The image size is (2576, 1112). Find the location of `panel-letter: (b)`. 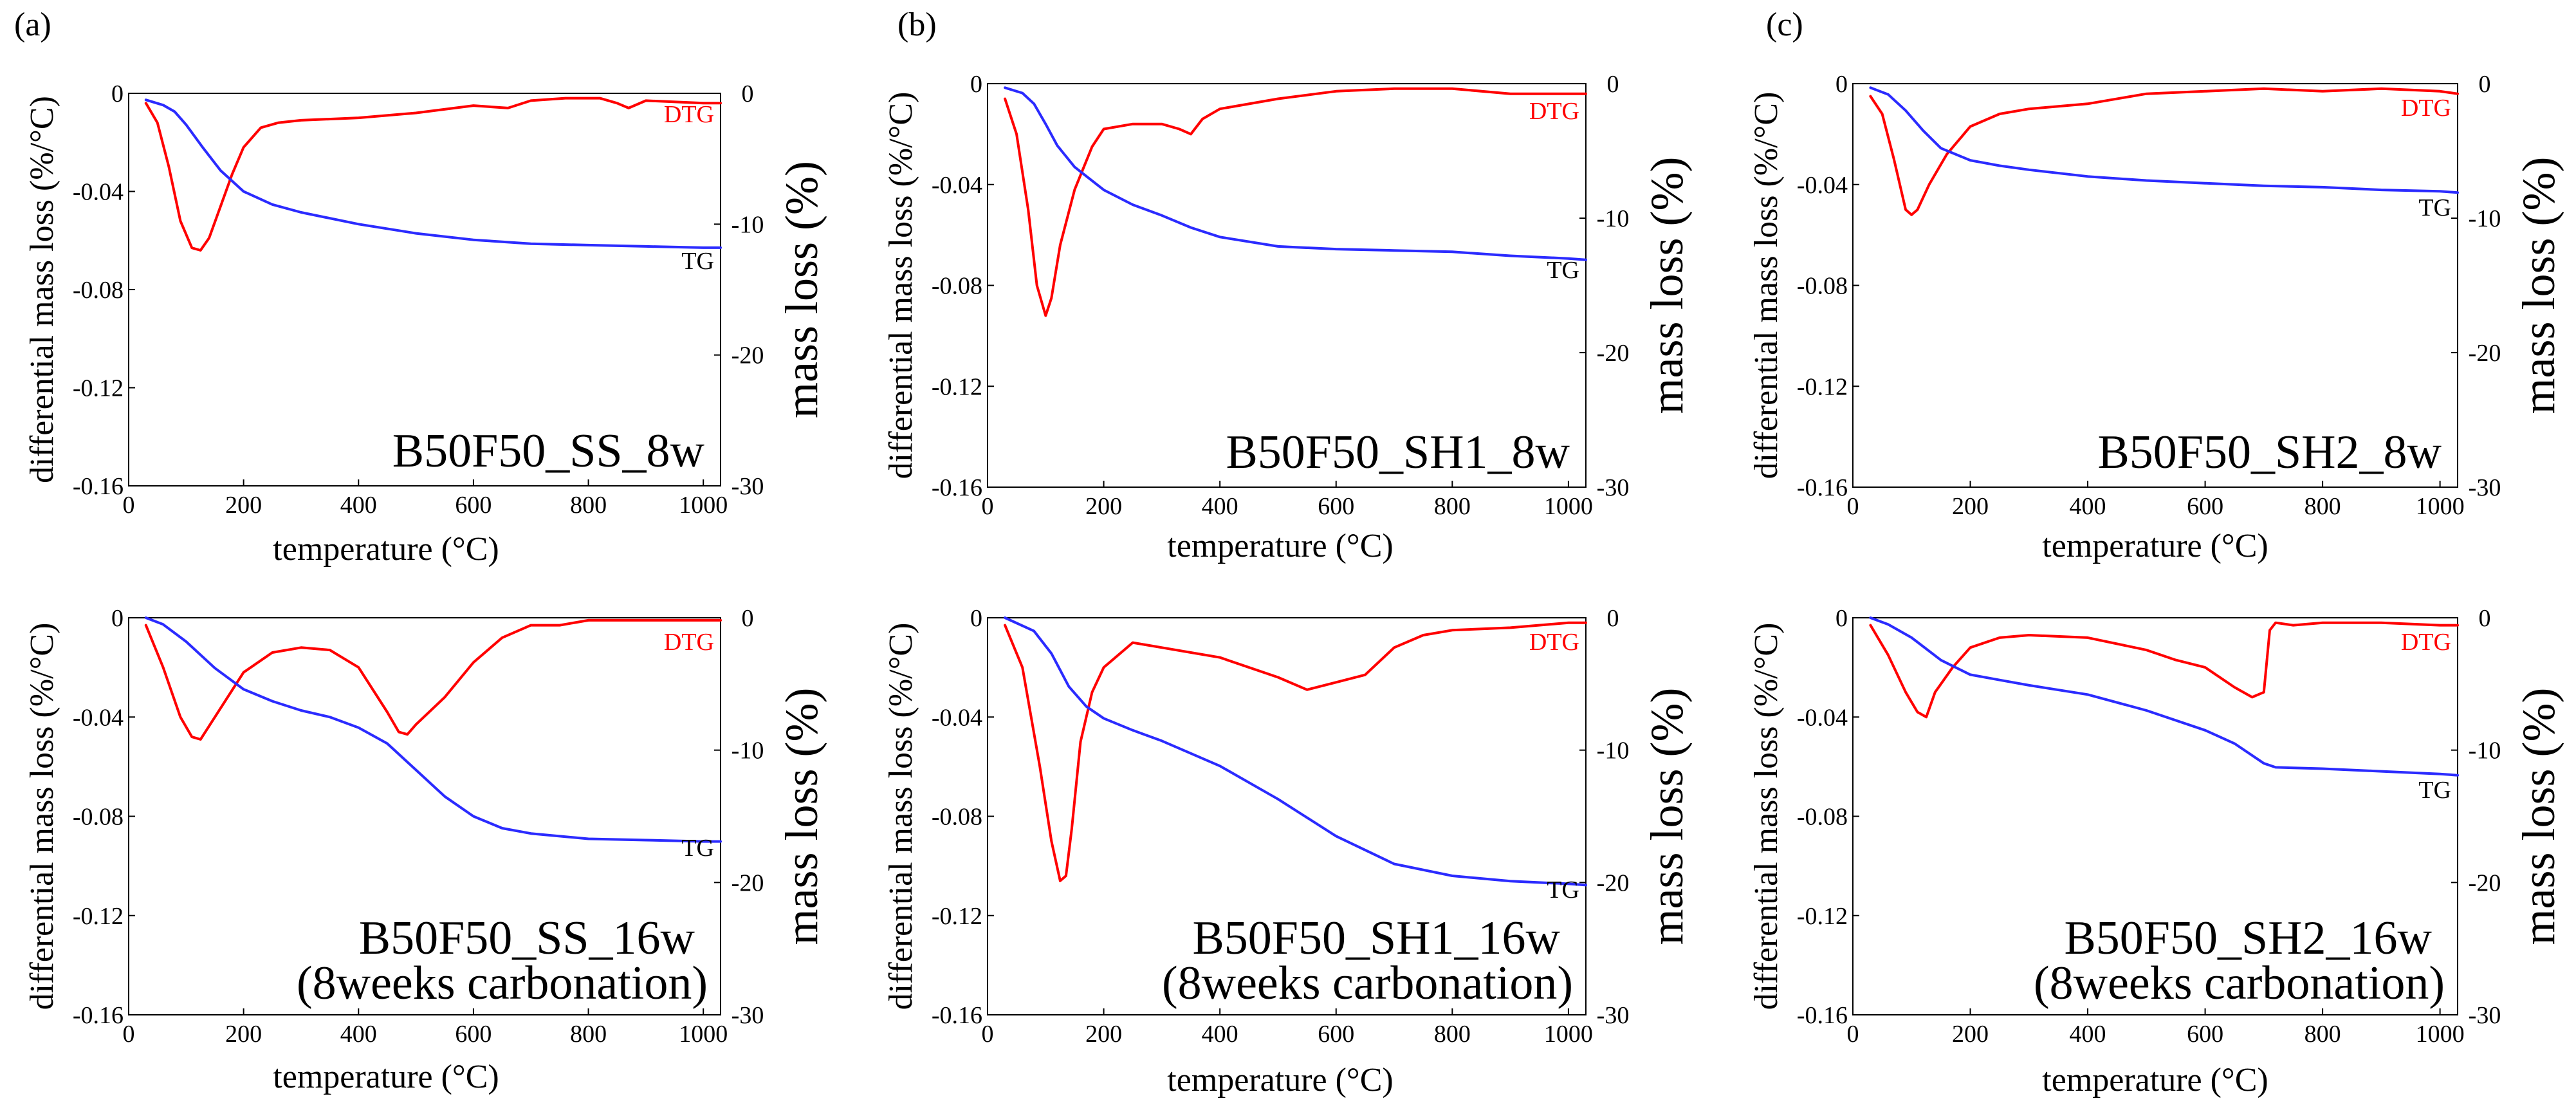

panel-letter: (b) is located at coordinates (917, 24).